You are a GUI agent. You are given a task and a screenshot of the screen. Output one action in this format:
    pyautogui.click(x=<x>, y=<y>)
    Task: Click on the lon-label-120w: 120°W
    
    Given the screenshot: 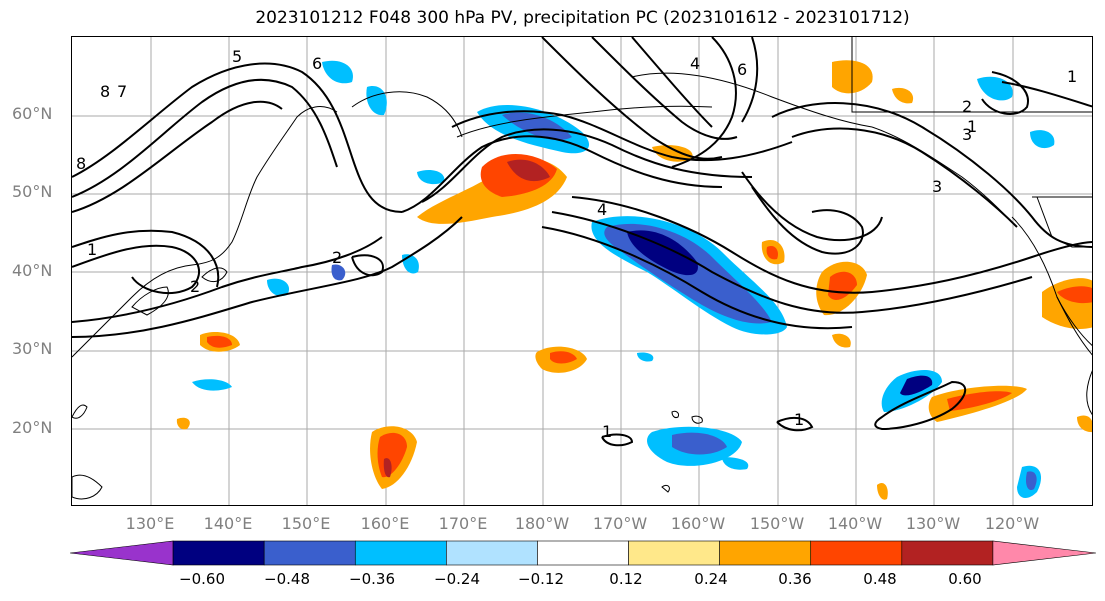 What is the action you would take?
    pyautogui.click(x=1012, y=523)
    